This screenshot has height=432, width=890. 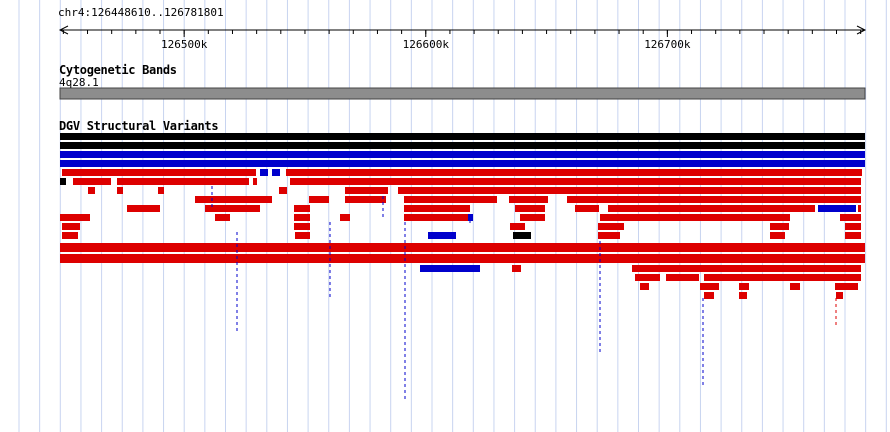 What do you see at coordinates (426, 44) in the screenshot?
I see `ruler-tick-label: 126600k` at bounding box center [426, 44].